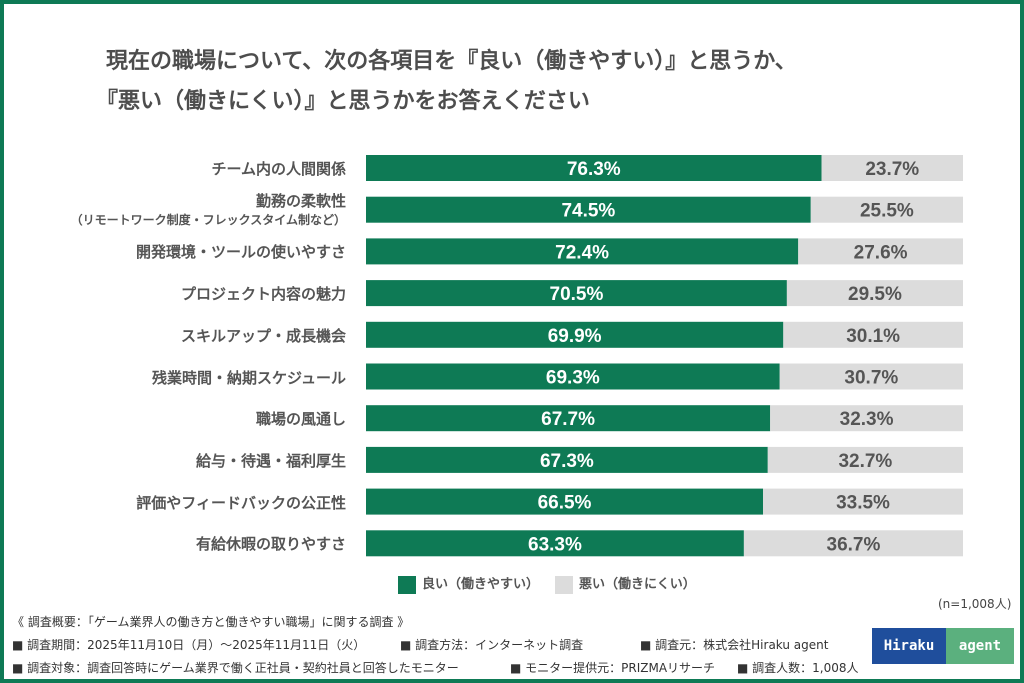 Image resolution: width=1024 pixels, height=683 pixels. I want to click on category-name: 給与・待遇・福利厚生, so click(270, 460).